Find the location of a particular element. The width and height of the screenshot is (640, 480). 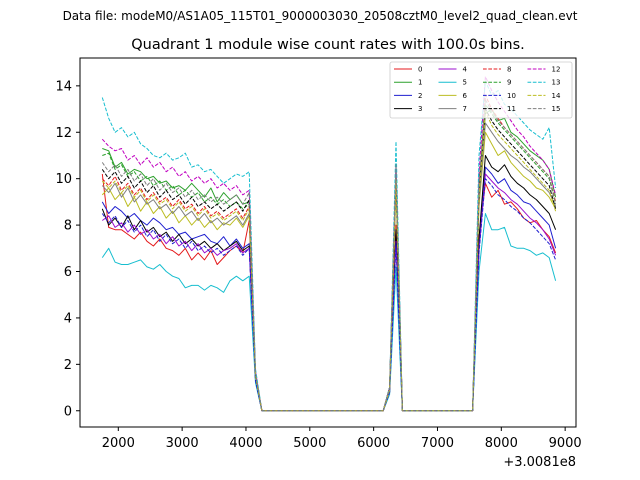

legend-label-3: 3 is located at coordinates (420, 109).